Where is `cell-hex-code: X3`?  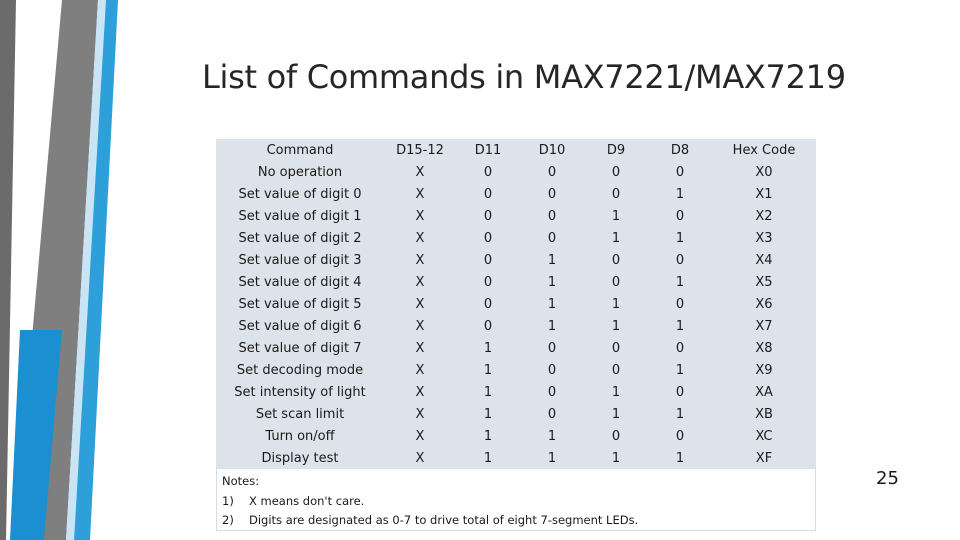 cell-hex-code: X3 is located at coordinates (764, 238).